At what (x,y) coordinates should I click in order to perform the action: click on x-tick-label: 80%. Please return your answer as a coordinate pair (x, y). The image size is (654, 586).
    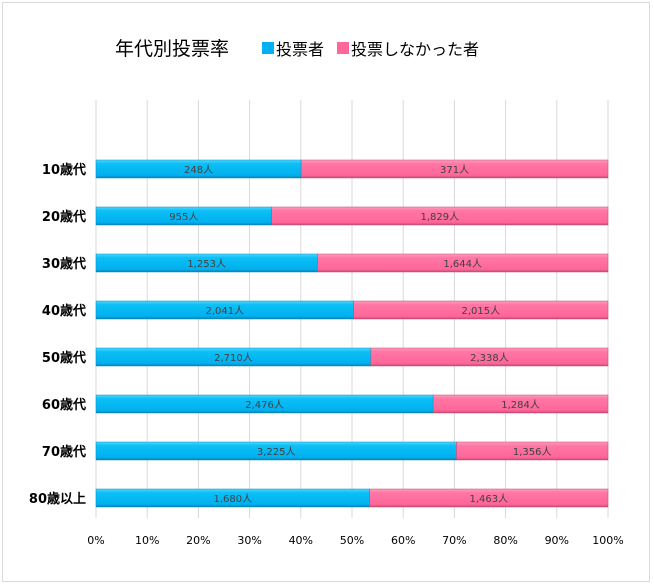
    Looking at the image, I should click on (505, 540).